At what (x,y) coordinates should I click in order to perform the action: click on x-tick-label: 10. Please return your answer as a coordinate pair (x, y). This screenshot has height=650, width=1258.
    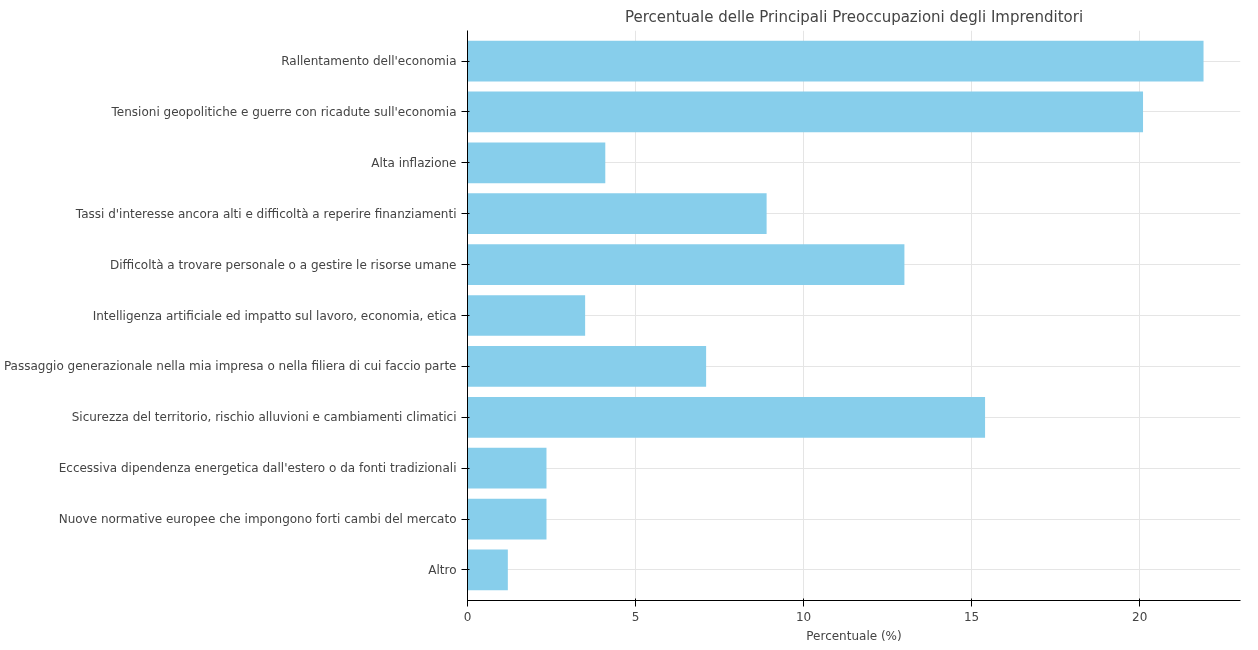
    Looking at the image, I should click on (803, 616).